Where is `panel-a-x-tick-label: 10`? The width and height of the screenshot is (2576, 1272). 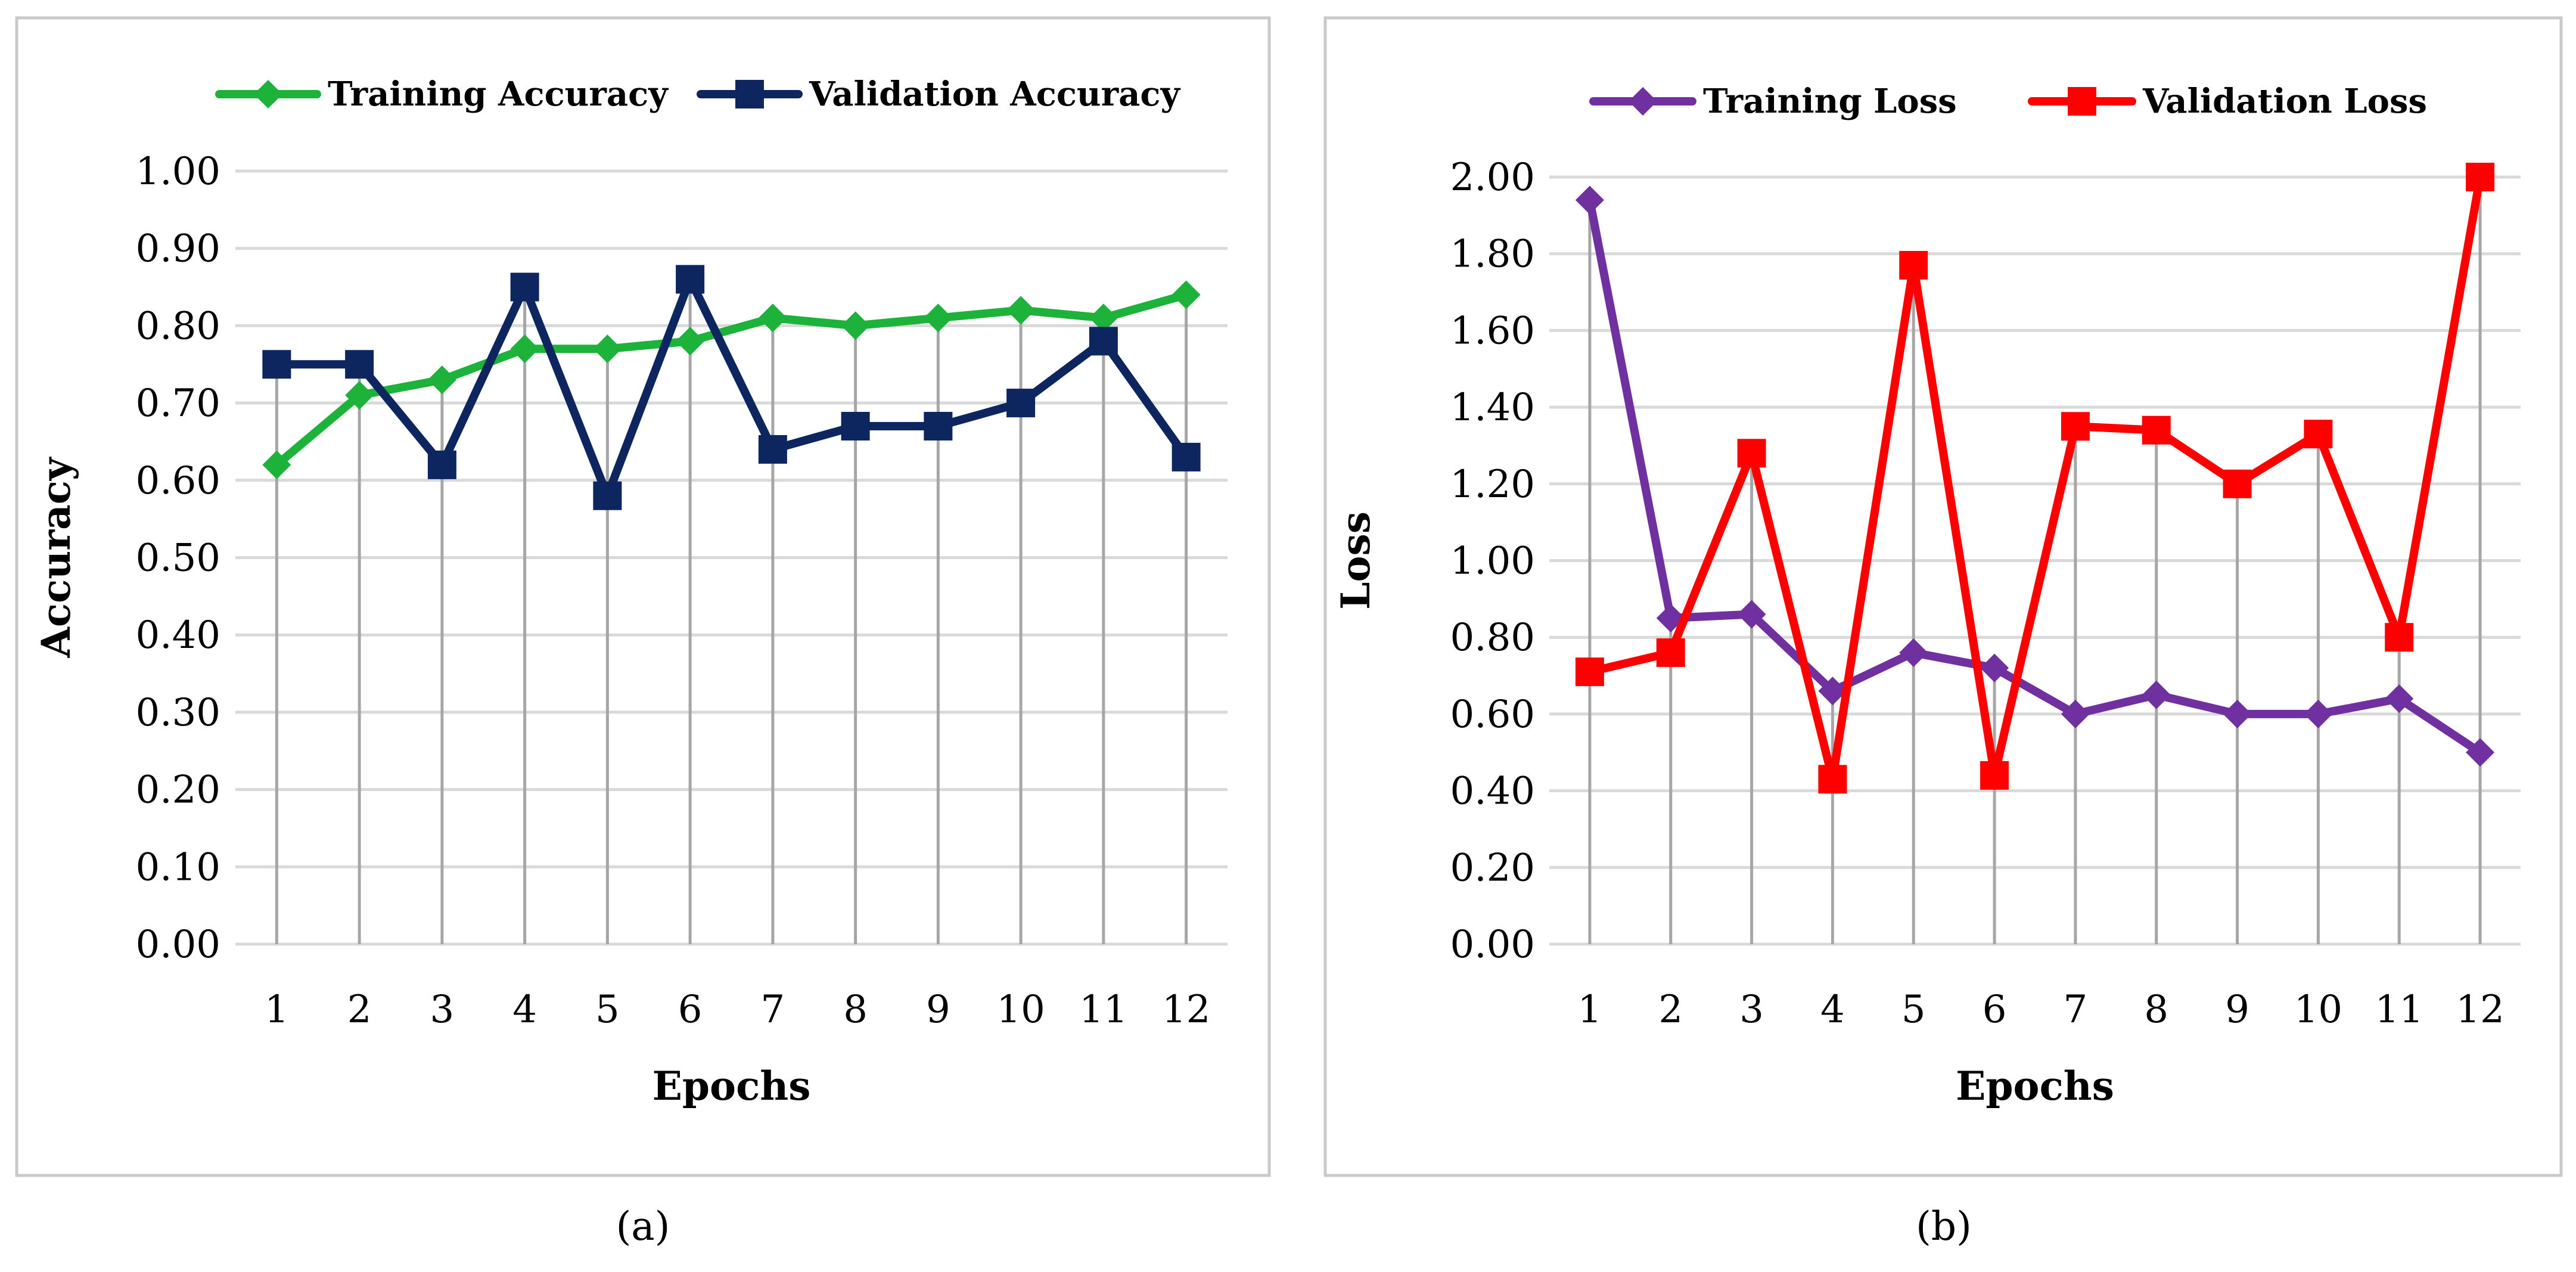 panel-a-x-tick-label: 10 is located at coordinates (1021, 1010).